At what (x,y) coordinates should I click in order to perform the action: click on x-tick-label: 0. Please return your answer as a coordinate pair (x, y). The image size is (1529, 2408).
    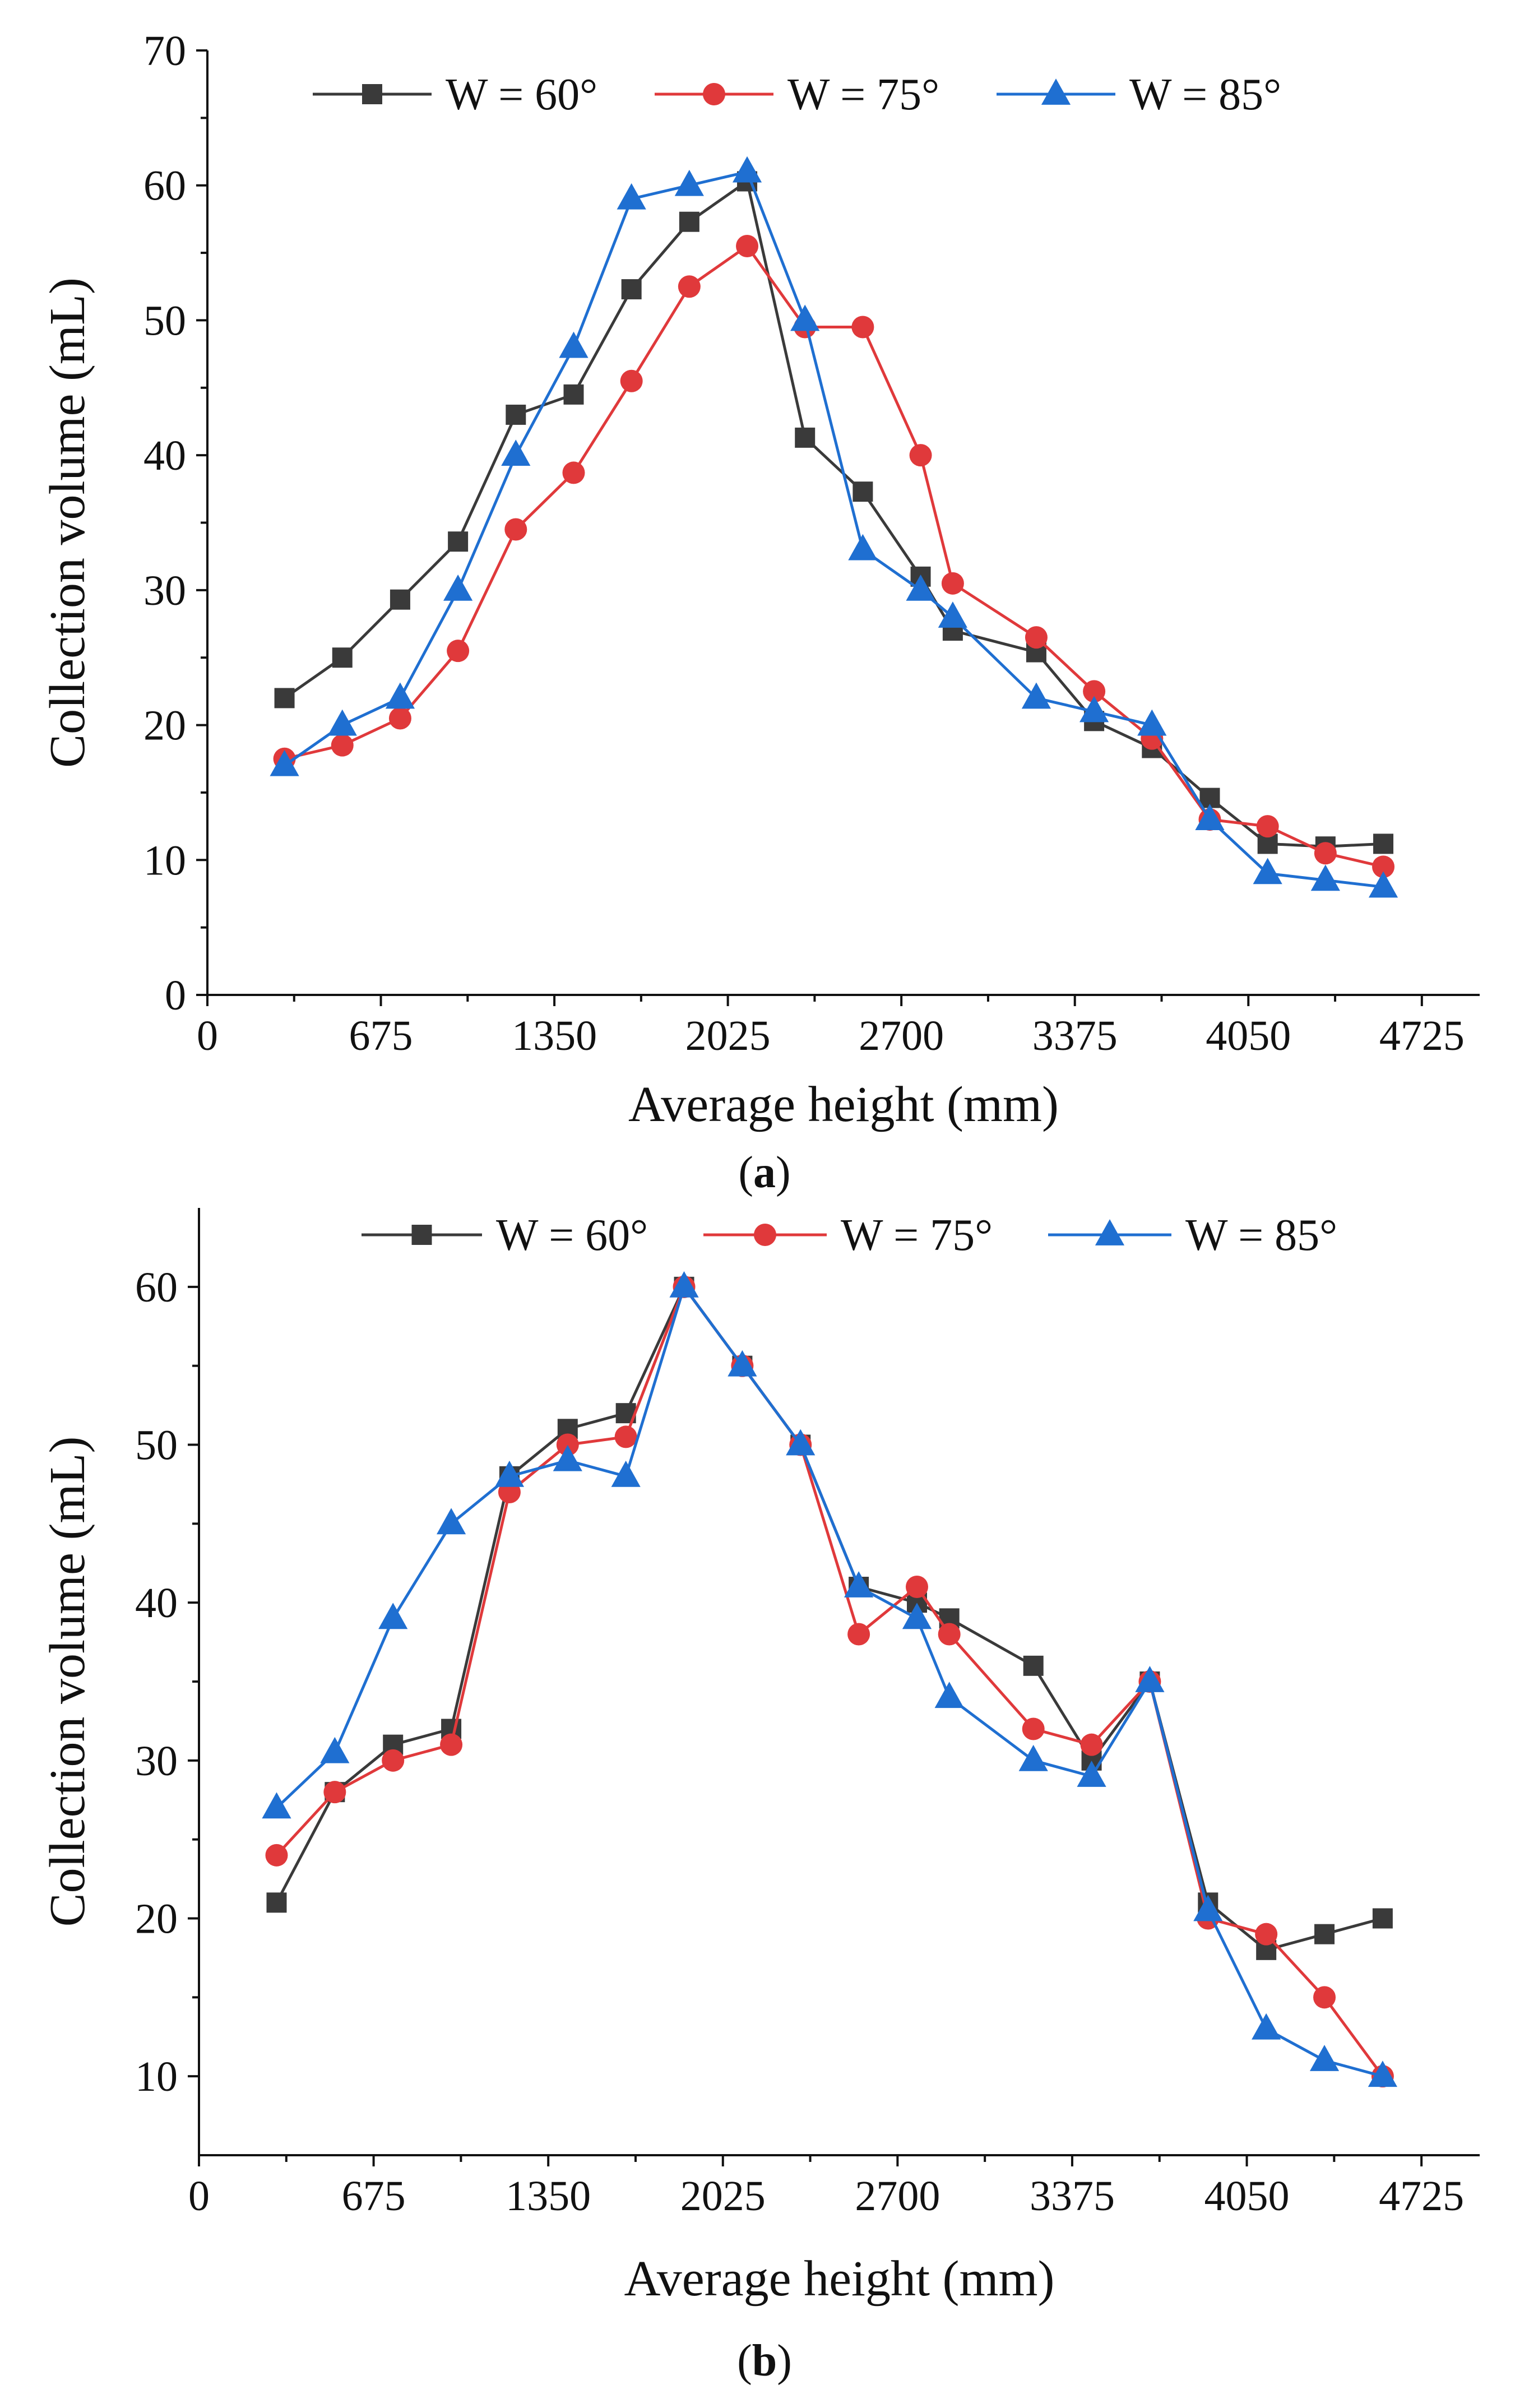
    Looking at the image, I should click on (207, 1035).